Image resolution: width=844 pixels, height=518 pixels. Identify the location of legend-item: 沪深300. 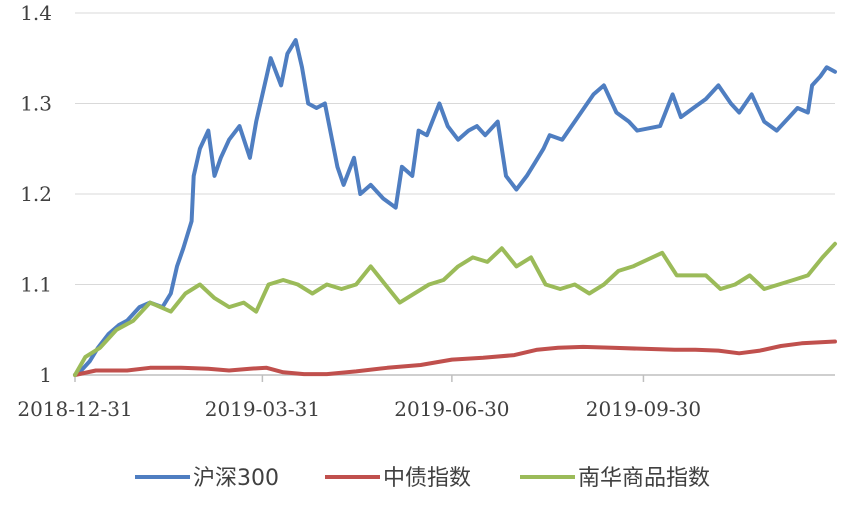
(207, 478).